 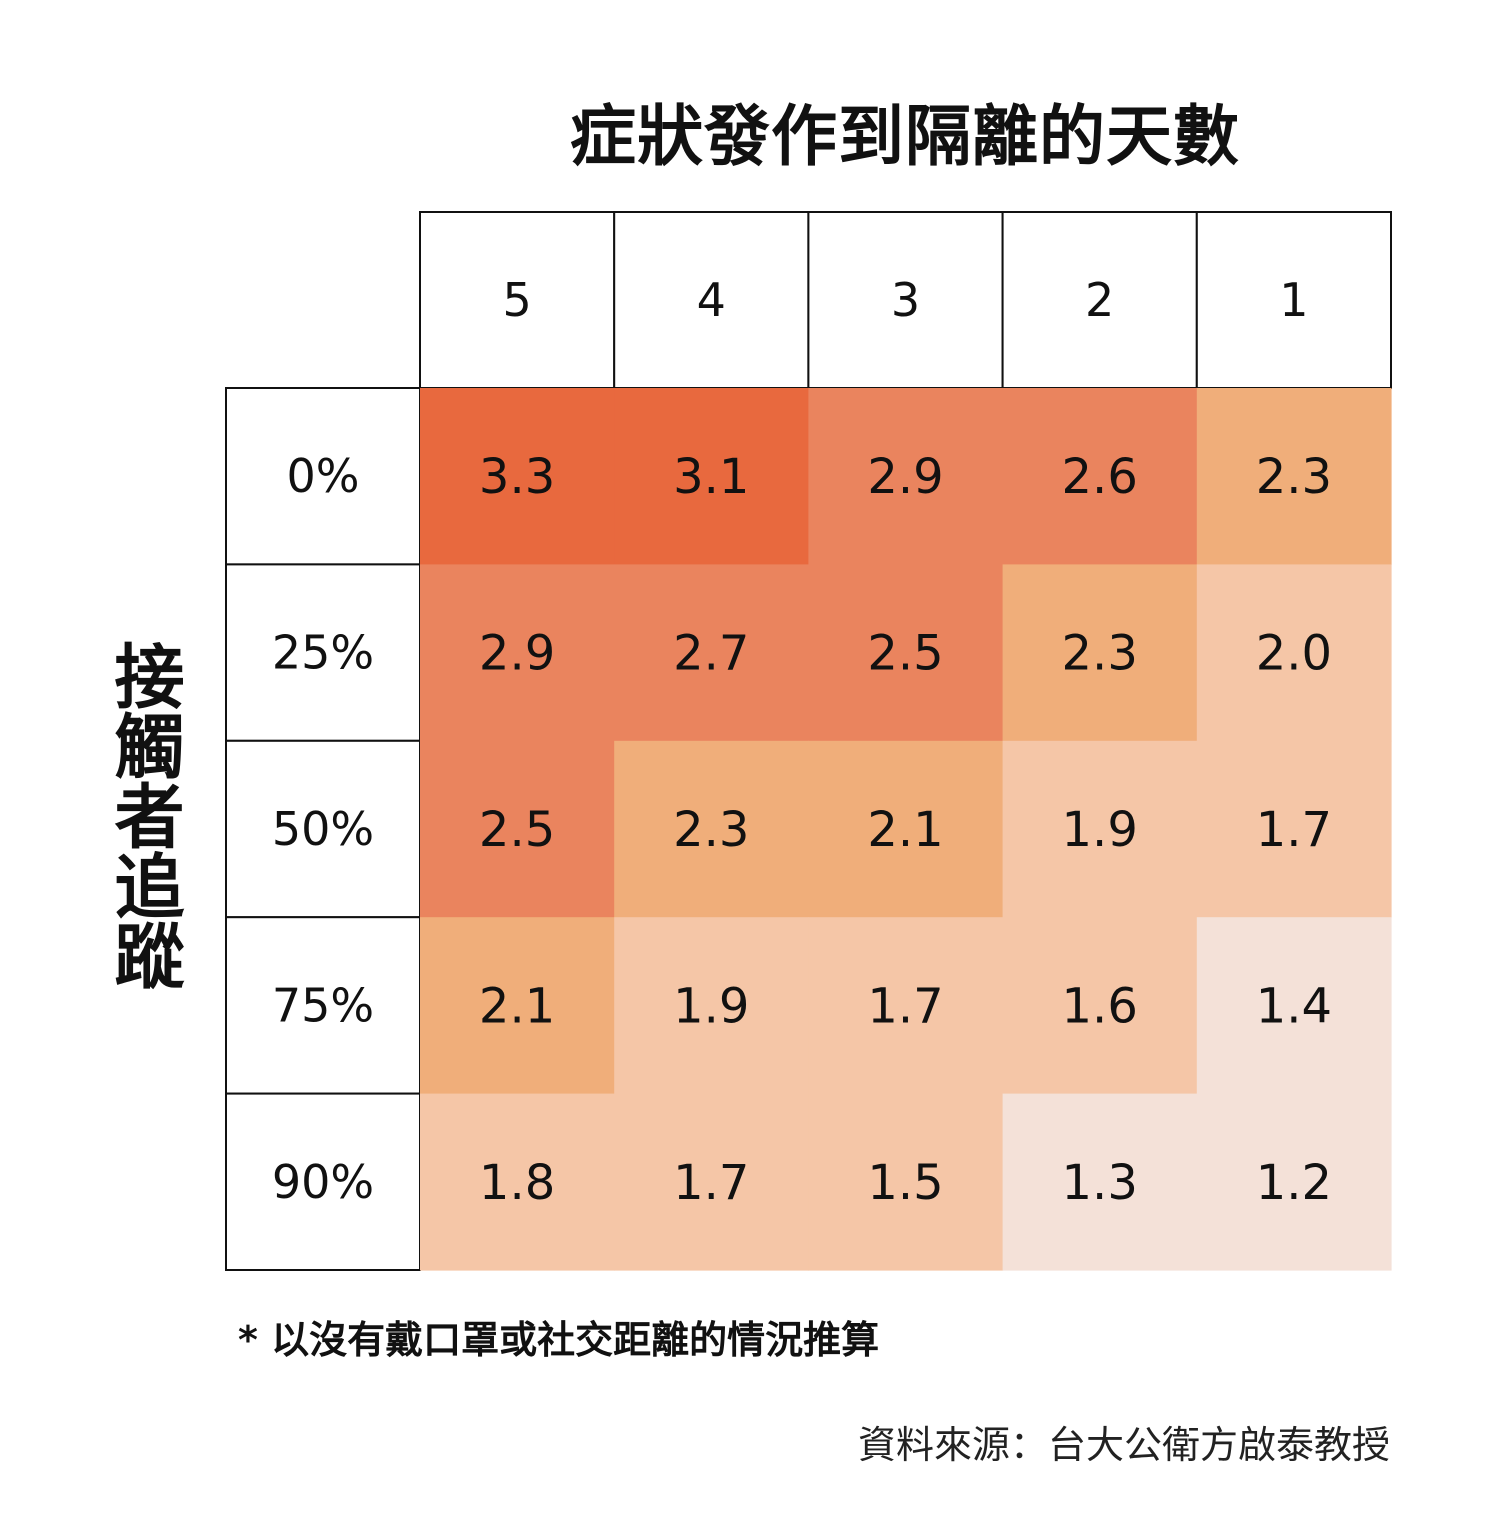 What do you see at coordinates (144, 815) in the screenshot?
I see `row-axis-label: 接觸者追蹤` at bounding box center [144, 815].